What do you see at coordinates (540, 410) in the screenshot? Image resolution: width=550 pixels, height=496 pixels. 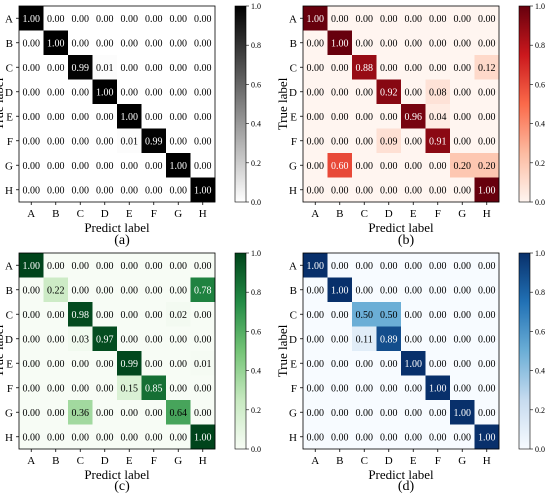 I see `colorbar-tick-label: 0.2` at bounding box center [540, 410].